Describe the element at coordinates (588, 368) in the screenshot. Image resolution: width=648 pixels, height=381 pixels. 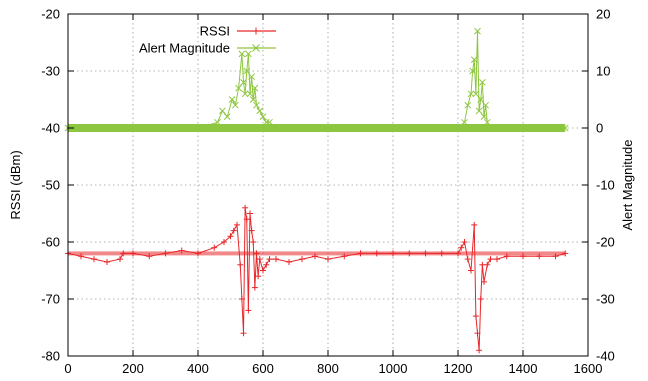
I see `x-tick-label: 1600` at that location.